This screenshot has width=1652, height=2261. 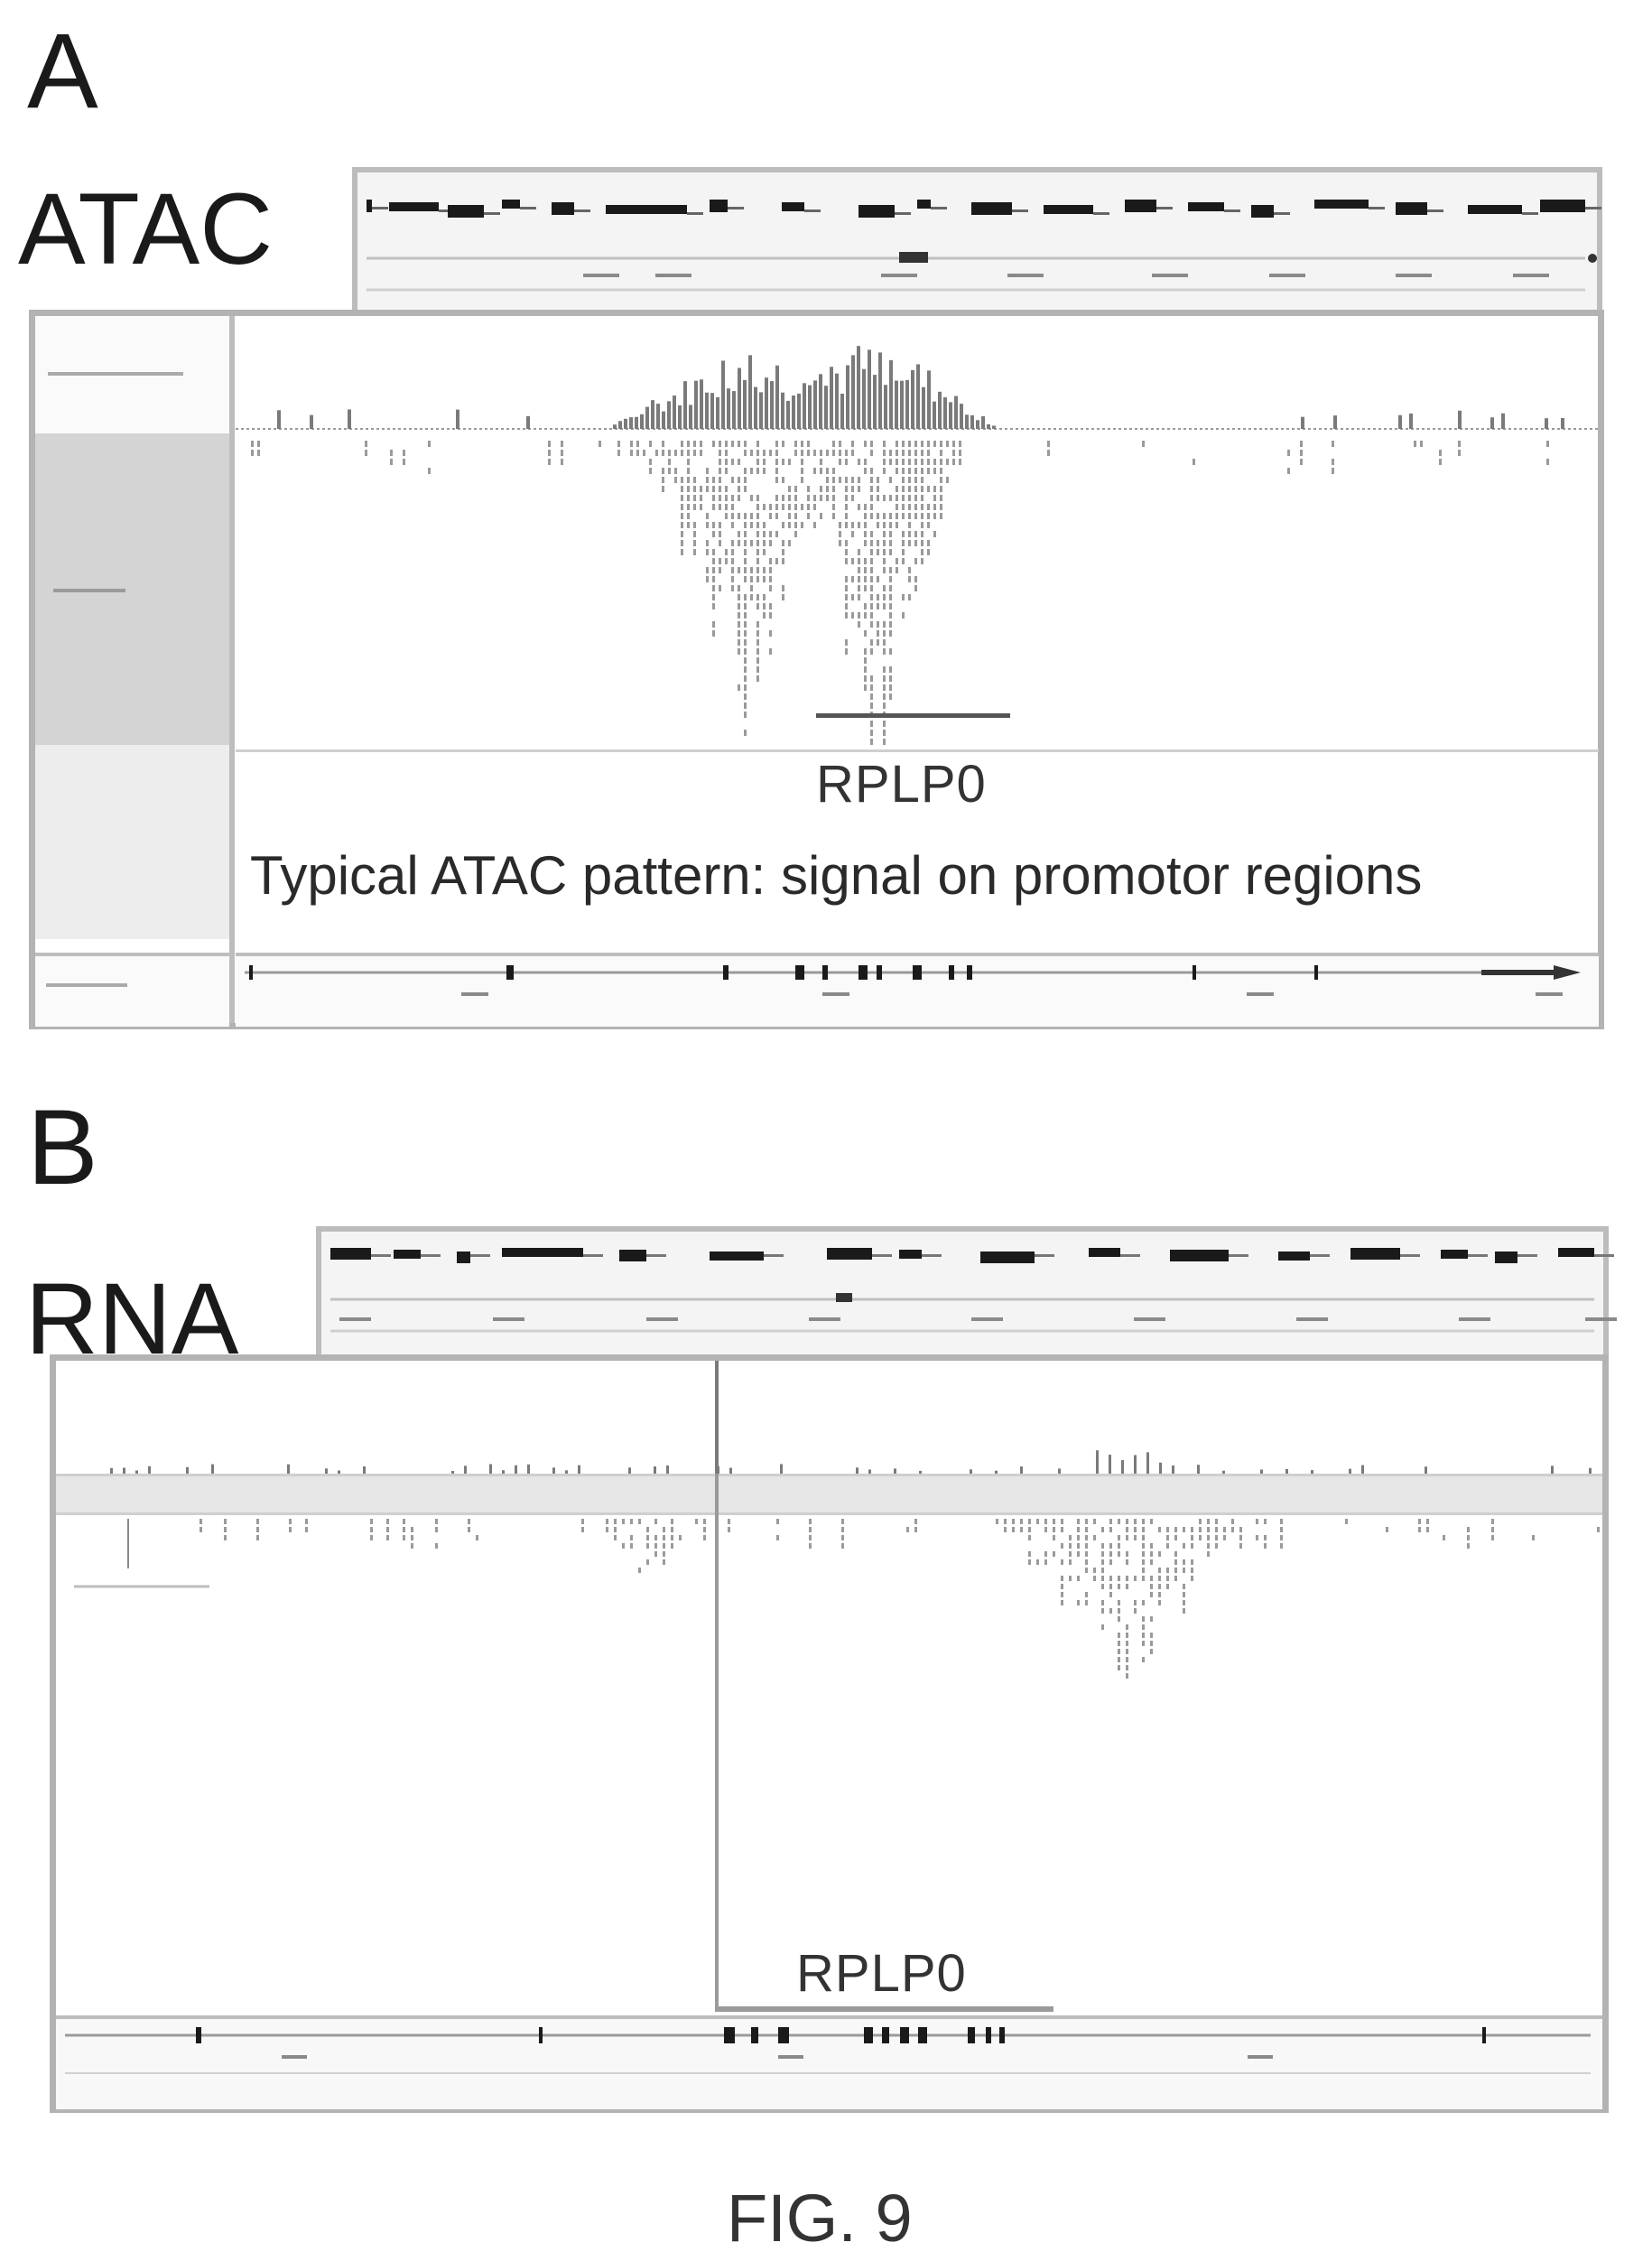 I want to click on track-name-genes, so click(x=132, y=990).